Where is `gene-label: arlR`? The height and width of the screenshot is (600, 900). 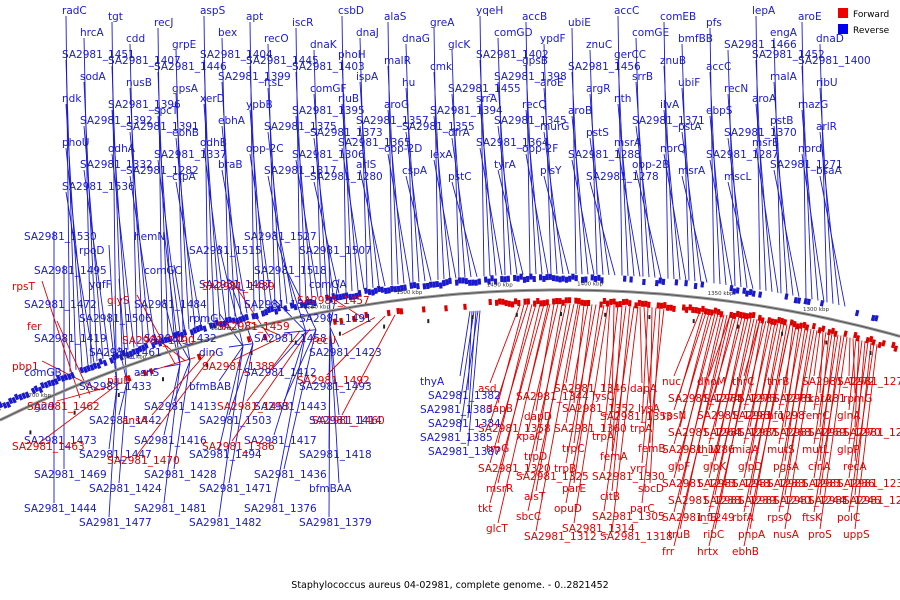
gene-label: arlR is located at coordinates (826, 127).